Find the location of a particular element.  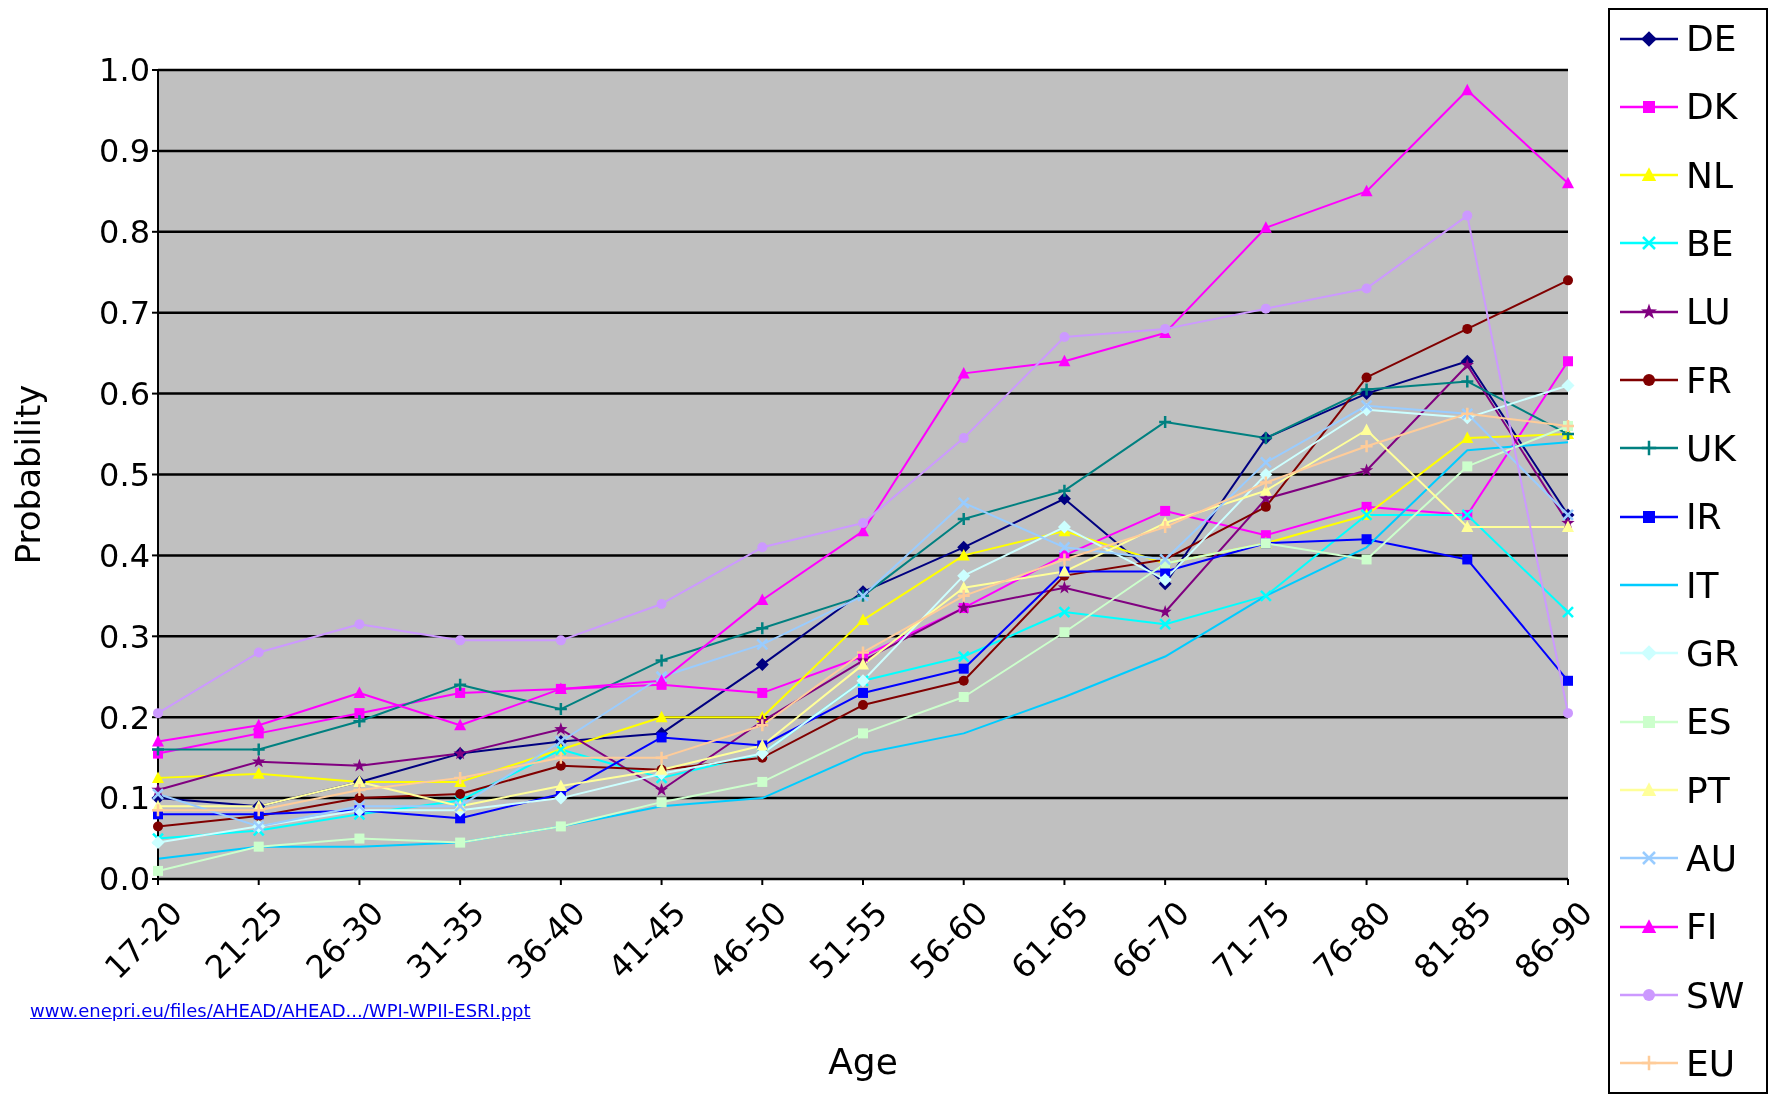

legend-label: FI is located at coordinates (1702, 927).